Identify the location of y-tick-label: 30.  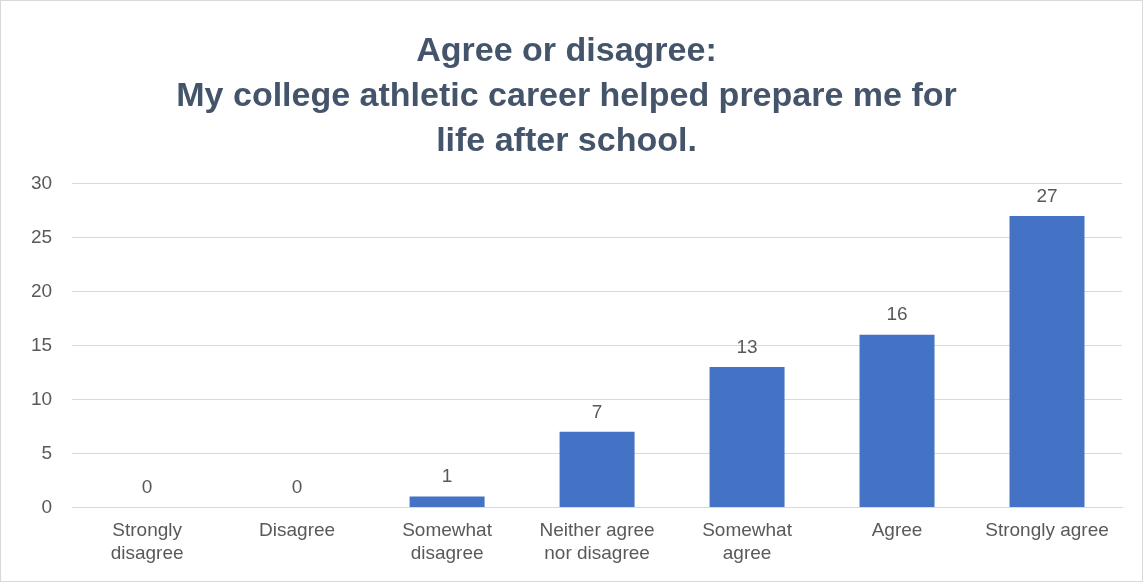
(41, 182).